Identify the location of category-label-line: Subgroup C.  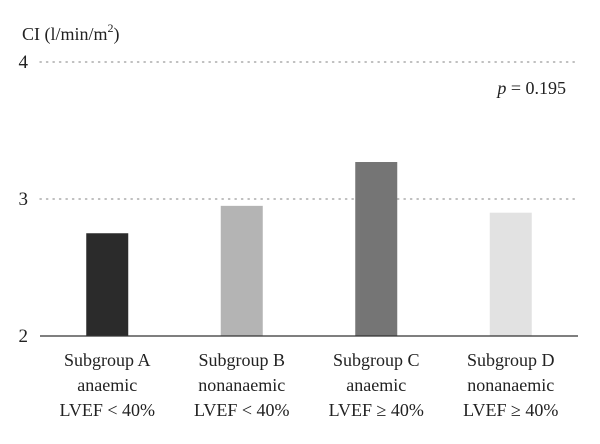
(376, 360).